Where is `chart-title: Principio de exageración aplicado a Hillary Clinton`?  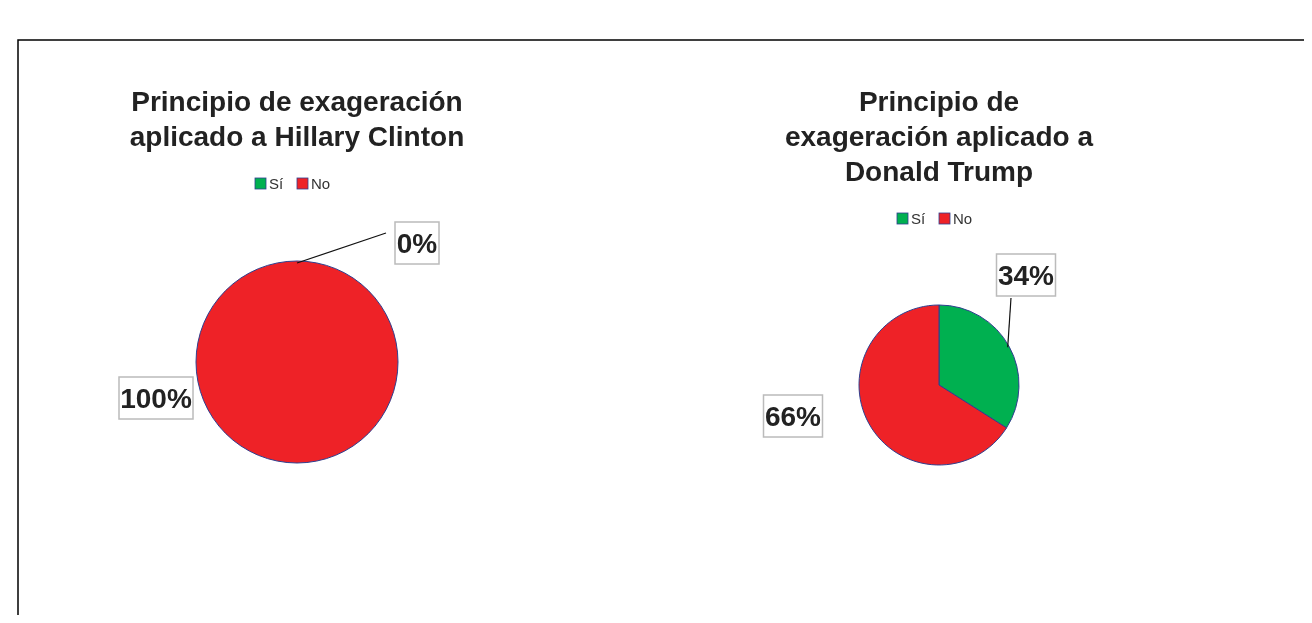
chart-title: Principio de exageración aplicado a Hillary Clinton is located at coordinates (297, 119).